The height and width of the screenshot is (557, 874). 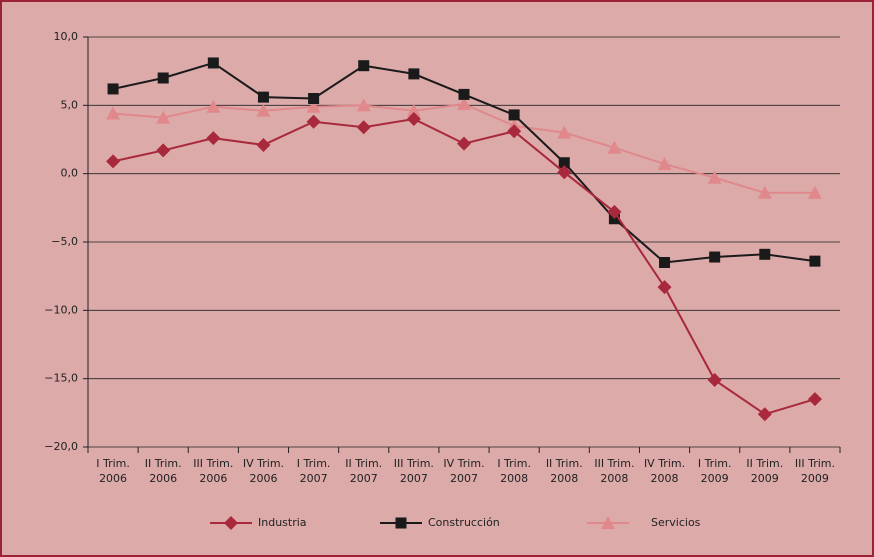 What do you see at coordinates (676, 522) in the screenshot?
I see `legend-label: Servicios` at bounding box center [676, 522].